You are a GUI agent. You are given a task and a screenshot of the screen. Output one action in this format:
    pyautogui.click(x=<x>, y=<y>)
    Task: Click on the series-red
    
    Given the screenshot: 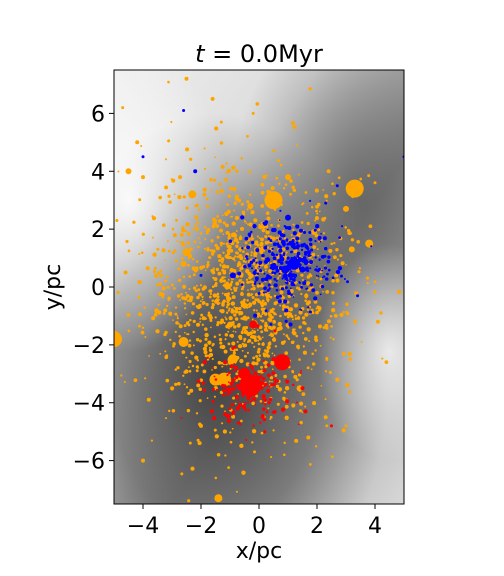 What is the action you would take?
    pyautogui.click(x=256, y=380)
    